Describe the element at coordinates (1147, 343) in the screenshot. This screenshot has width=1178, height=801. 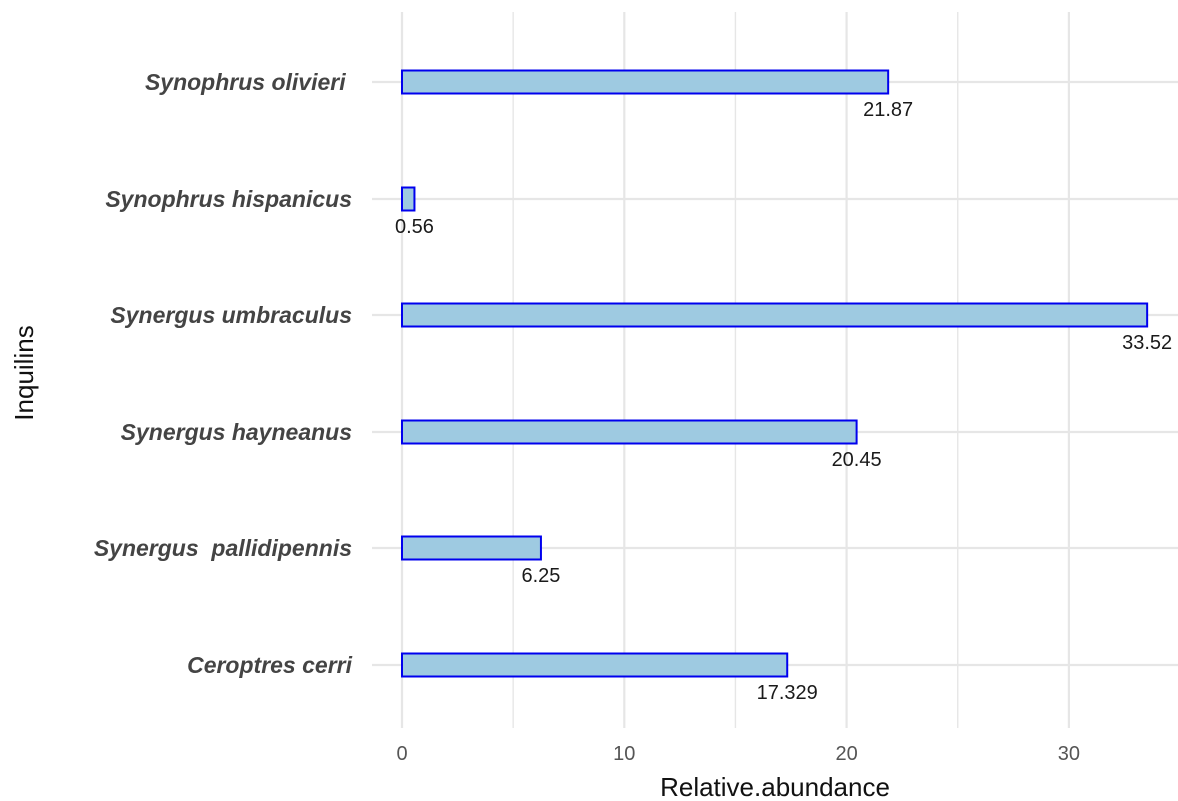
I see `data-label: 33.52` at that location.